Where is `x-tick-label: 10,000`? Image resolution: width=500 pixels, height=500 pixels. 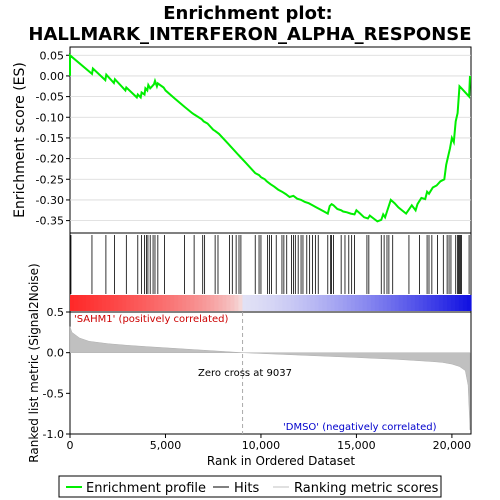
x-tick-label: 10,000 is located at coordinates (261, 445).